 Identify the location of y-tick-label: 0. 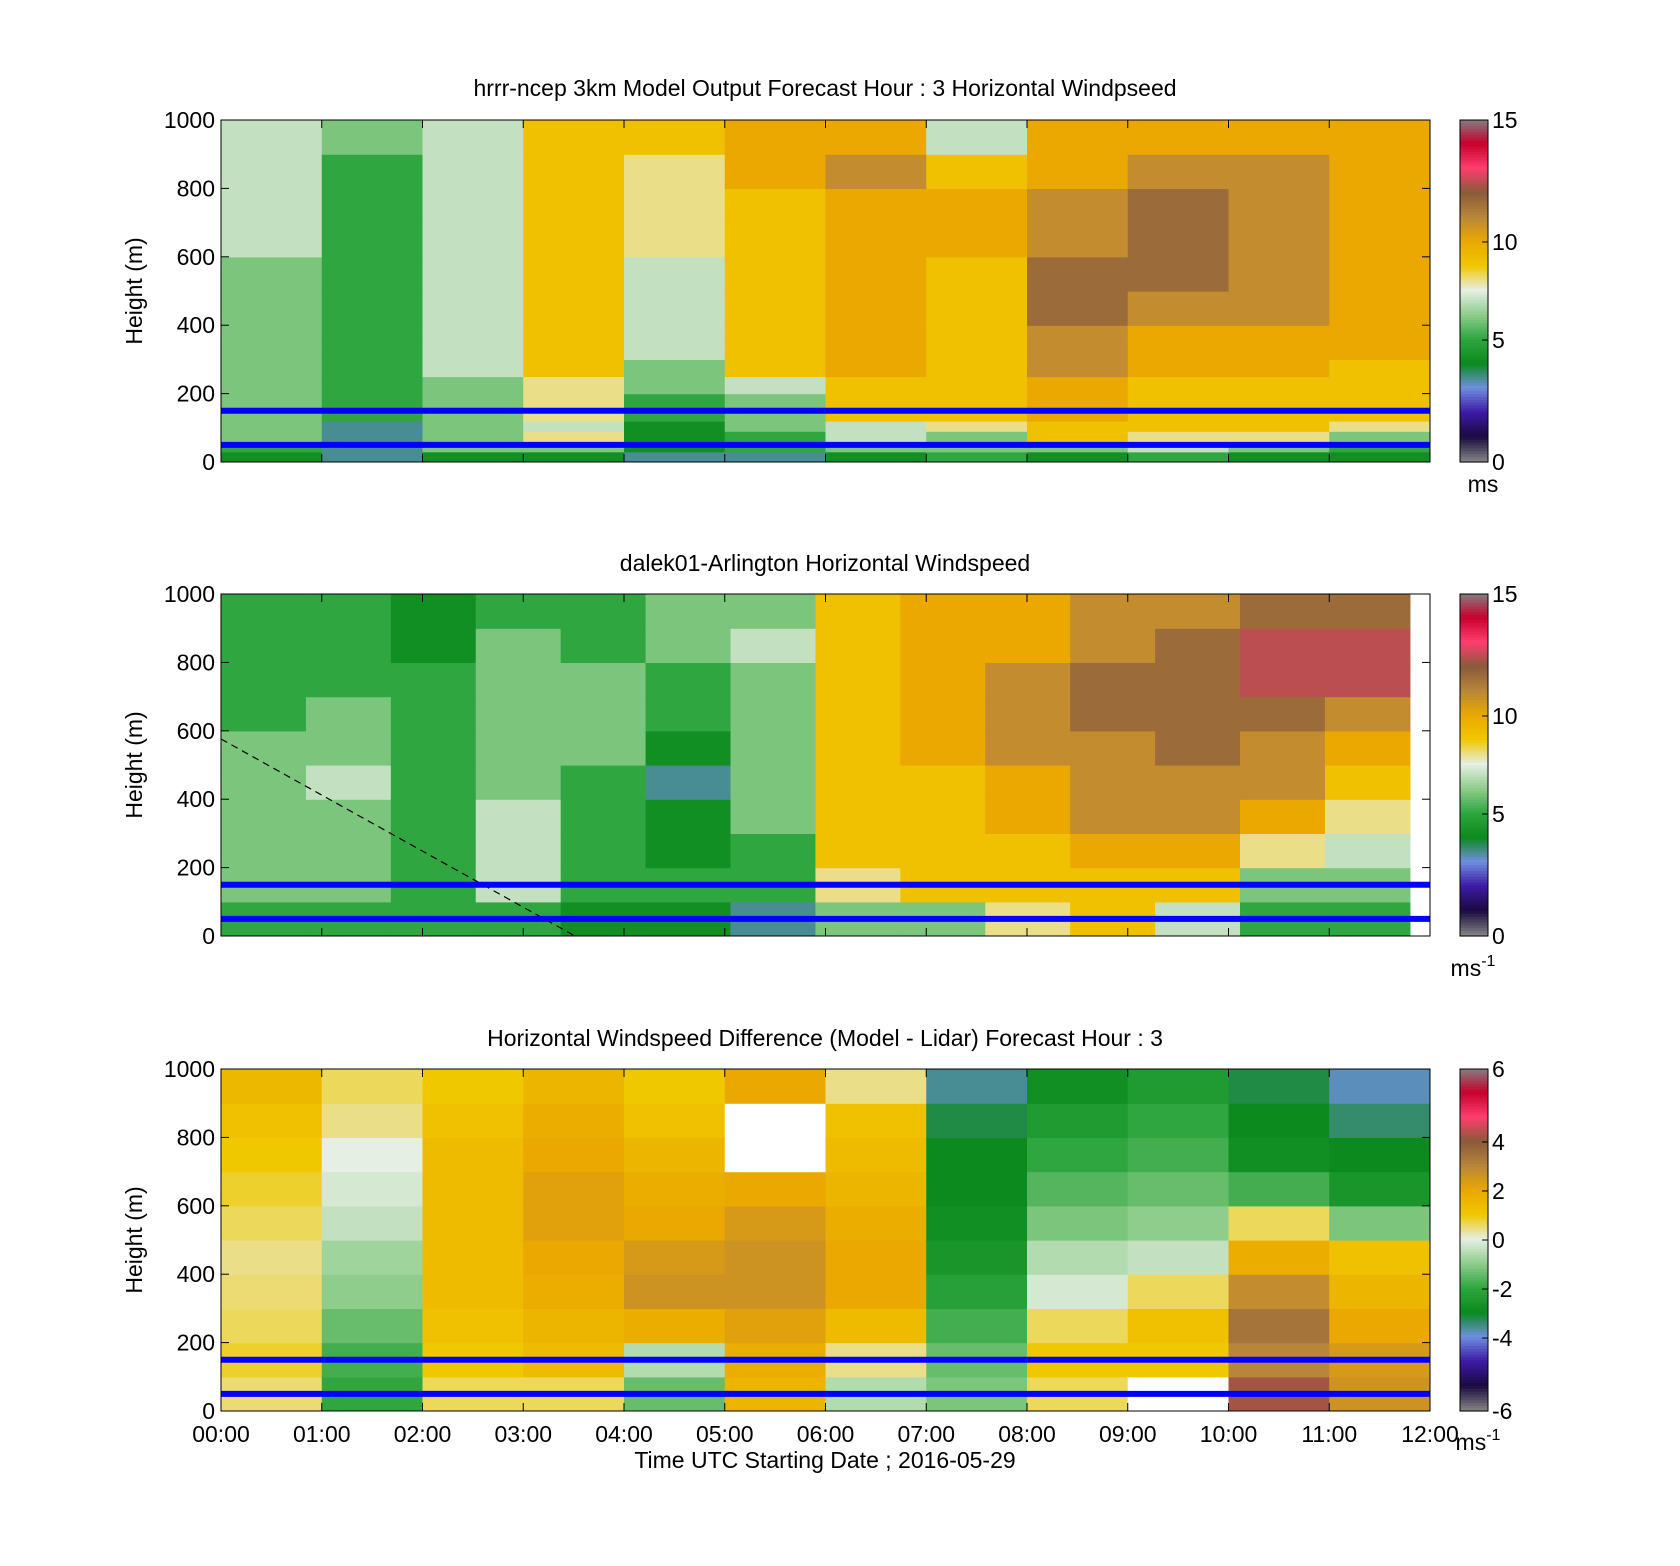
(208, 1411).